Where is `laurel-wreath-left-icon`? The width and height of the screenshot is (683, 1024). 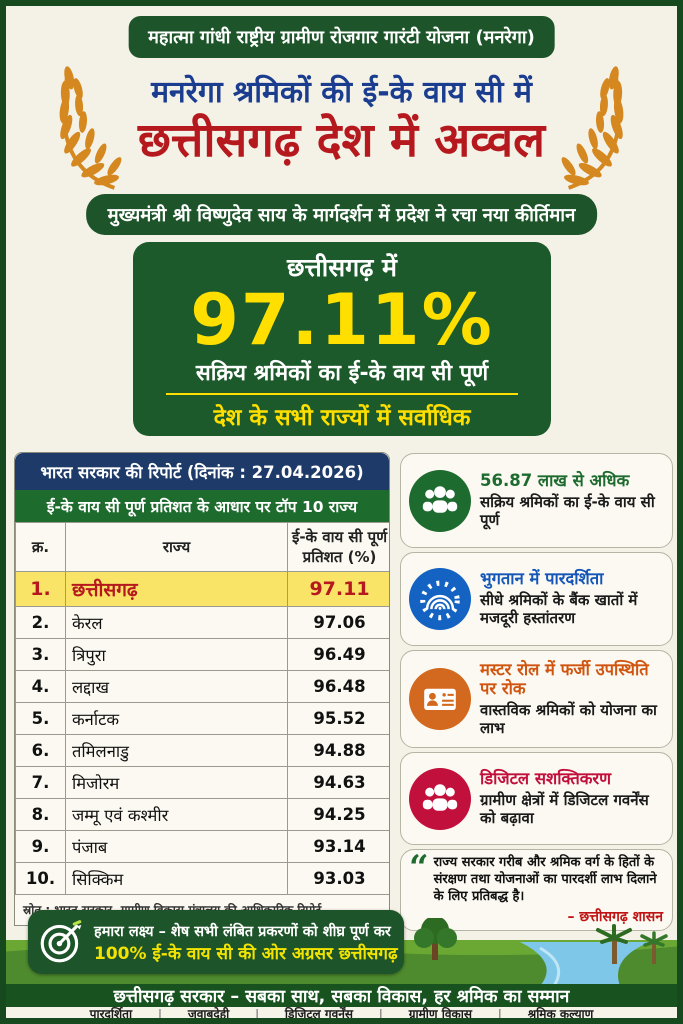
laurel-wreath-left-icon is located at coordinates (90, 128).